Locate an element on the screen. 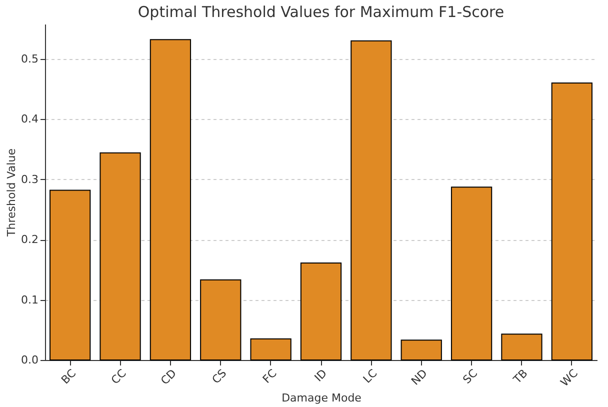 Image resolution: width=608 pixels, height=407 pixels. x-axis-title: Damage Mode is located at coordinates (322, 397).